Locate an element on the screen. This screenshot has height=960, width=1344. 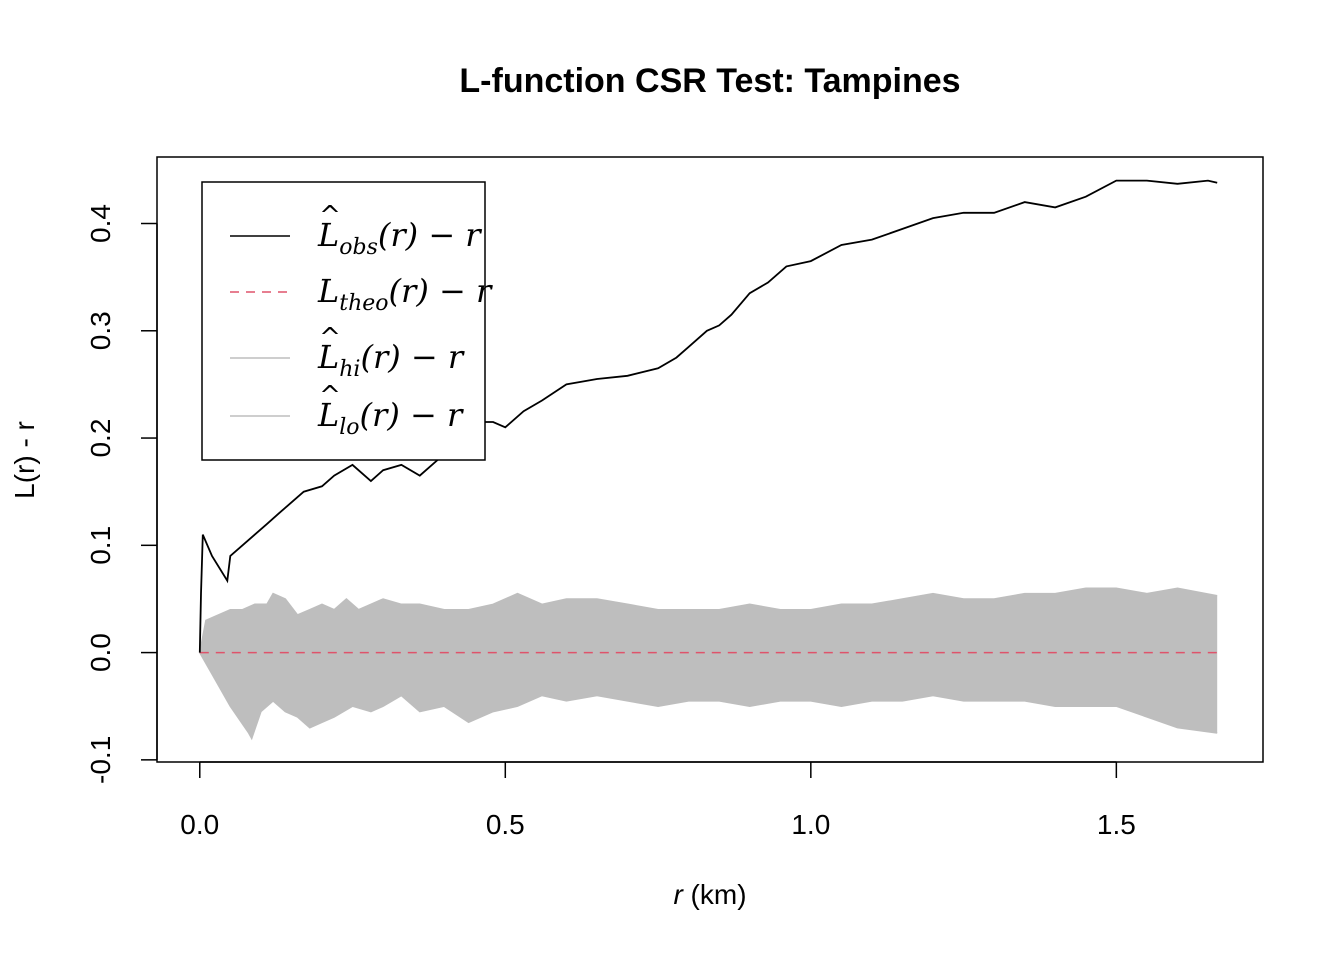
y-tick-label: -0.1 is located at coordinates (100, 760).